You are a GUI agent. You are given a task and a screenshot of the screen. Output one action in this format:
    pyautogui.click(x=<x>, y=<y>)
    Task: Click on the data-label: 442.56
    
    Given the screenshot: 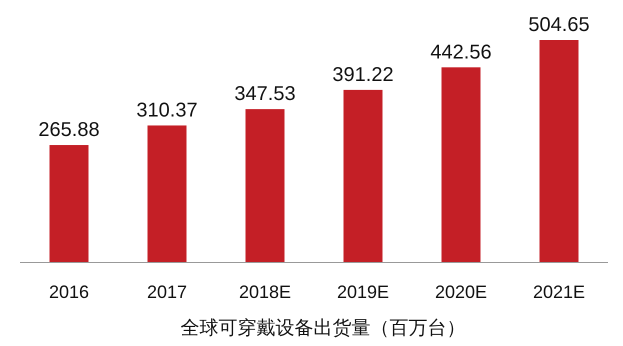 What is the action you would take?
    pyautogui.click(x=461, y=52)
    